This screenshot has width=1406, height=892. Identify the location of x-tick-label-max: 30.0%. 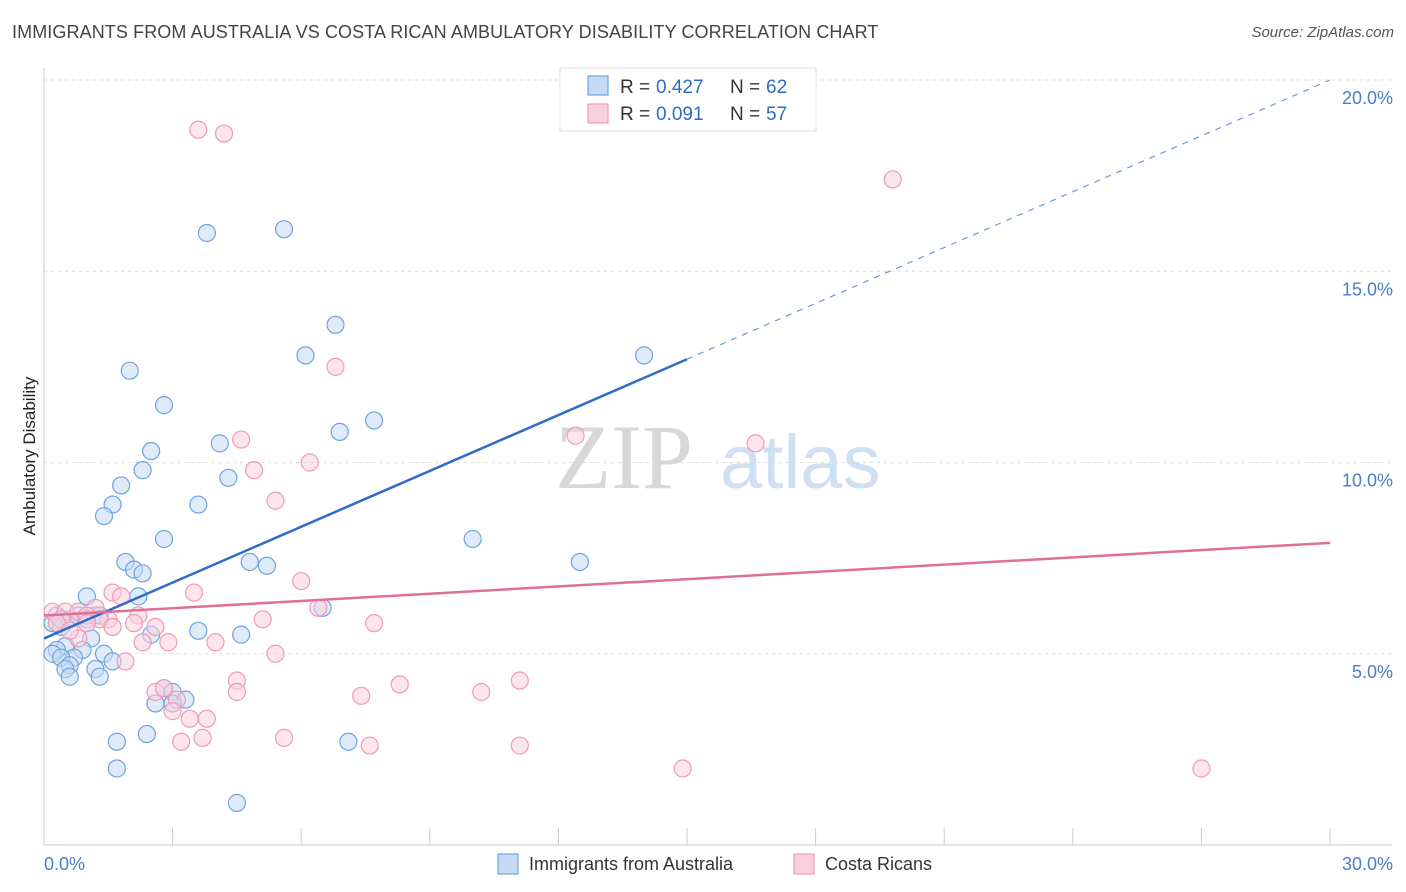
(1367, 864).